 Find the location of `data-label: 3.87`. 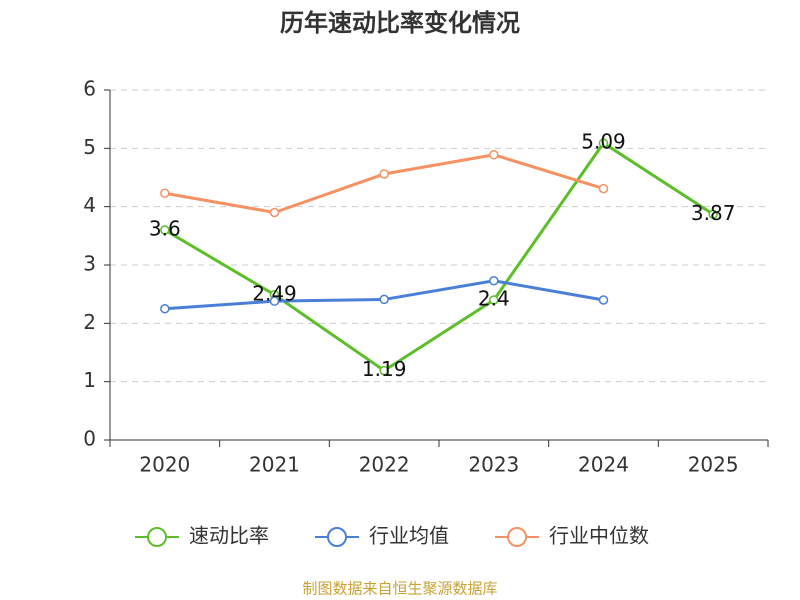

data-label: 3.87 is located at coordinates (713, 213).